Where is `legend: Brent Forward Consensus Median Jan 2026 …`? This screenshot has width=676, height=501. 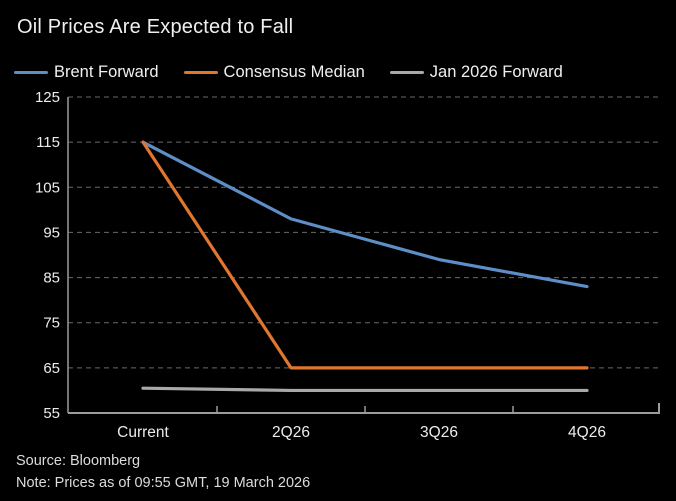 legend: Brent Forward Consensus Median Jan 2026 … is located at coordinates (288, 72).